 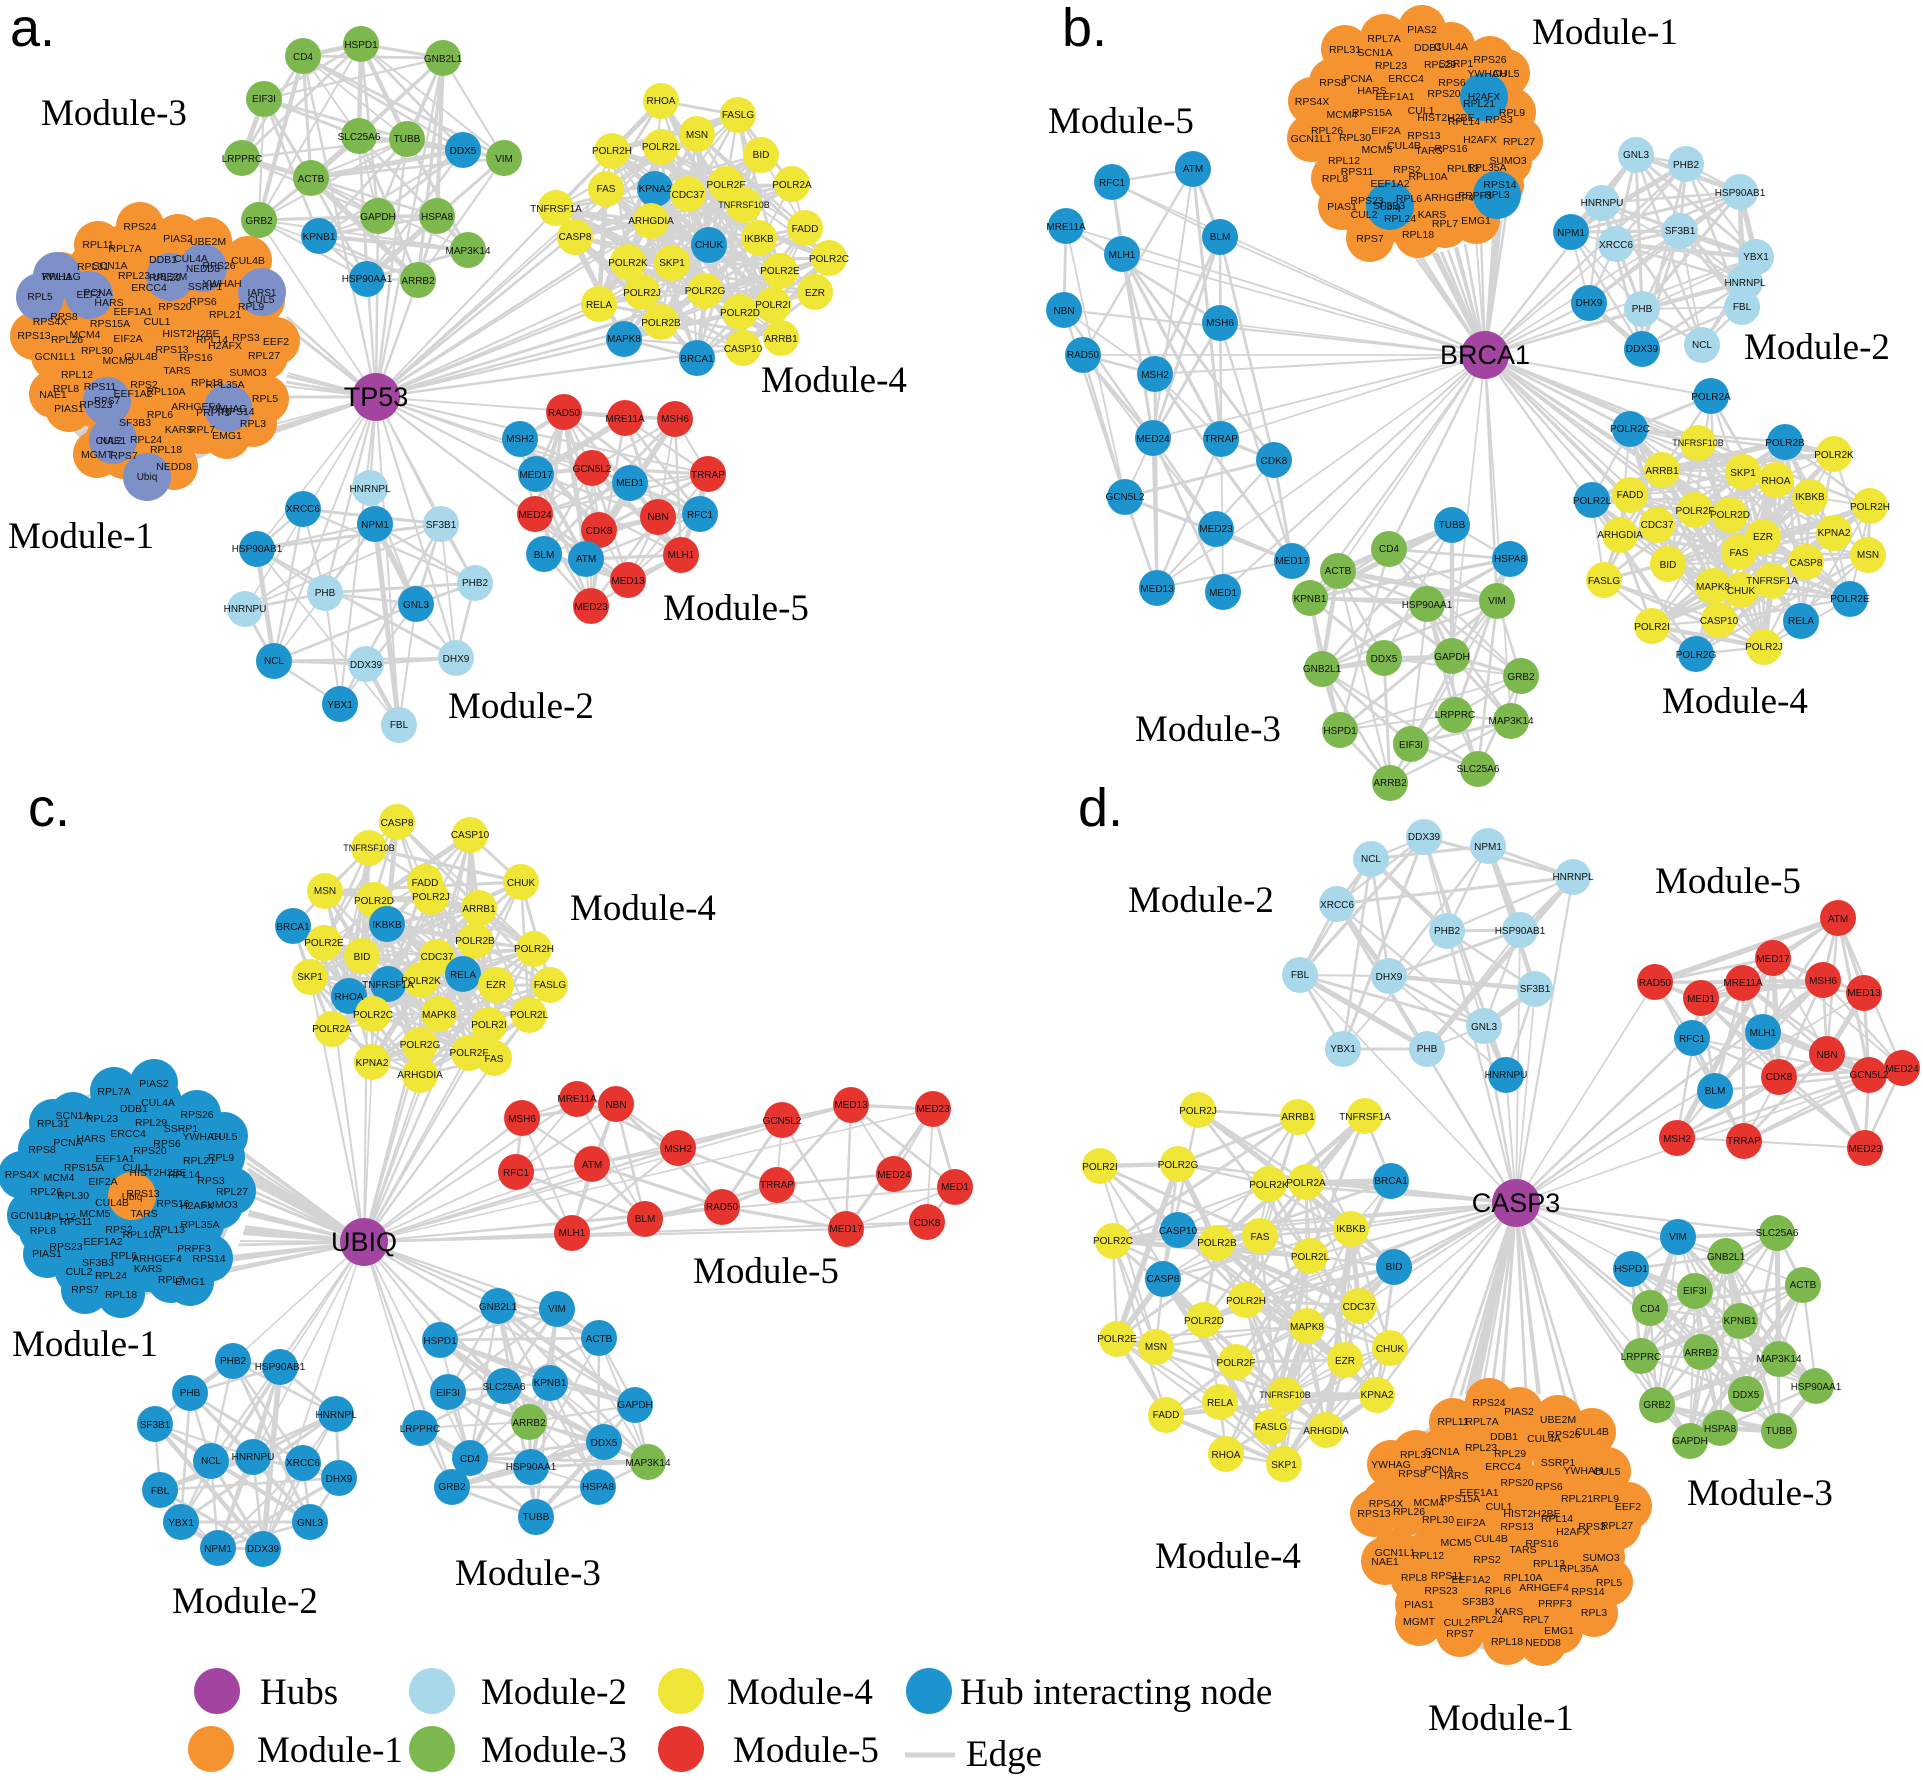 What do you see at coordinates (1726, 1257) in the screenshot?
I see `svg-text: GNB2L1` at bounding box center [1726, 1257].